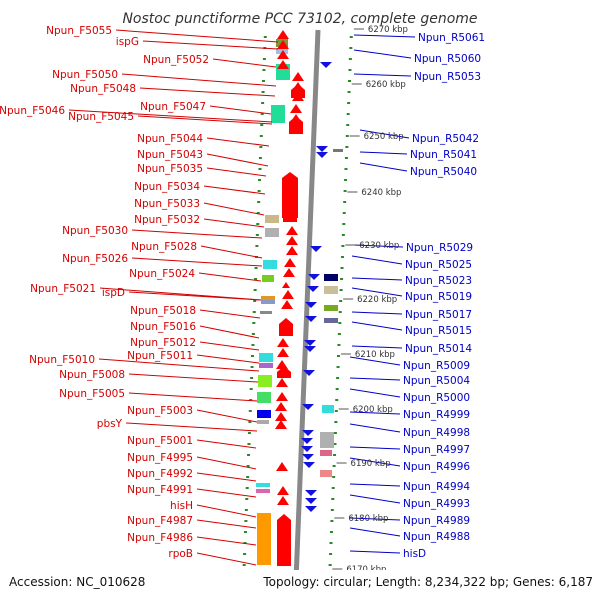  Describe the element at coordinates (438, 265) in the screenshot. I see `reverse-gene-label: Npun_R5025` at that location.